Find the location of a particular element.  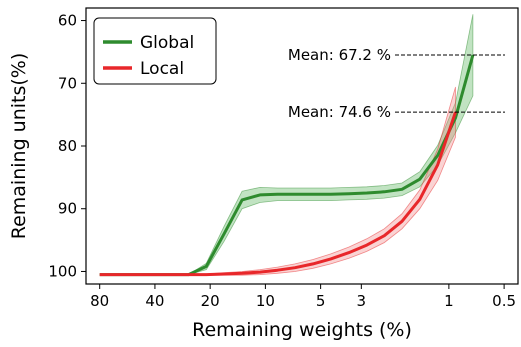

legend-label-local: Local is located at coordinates (162, 69).